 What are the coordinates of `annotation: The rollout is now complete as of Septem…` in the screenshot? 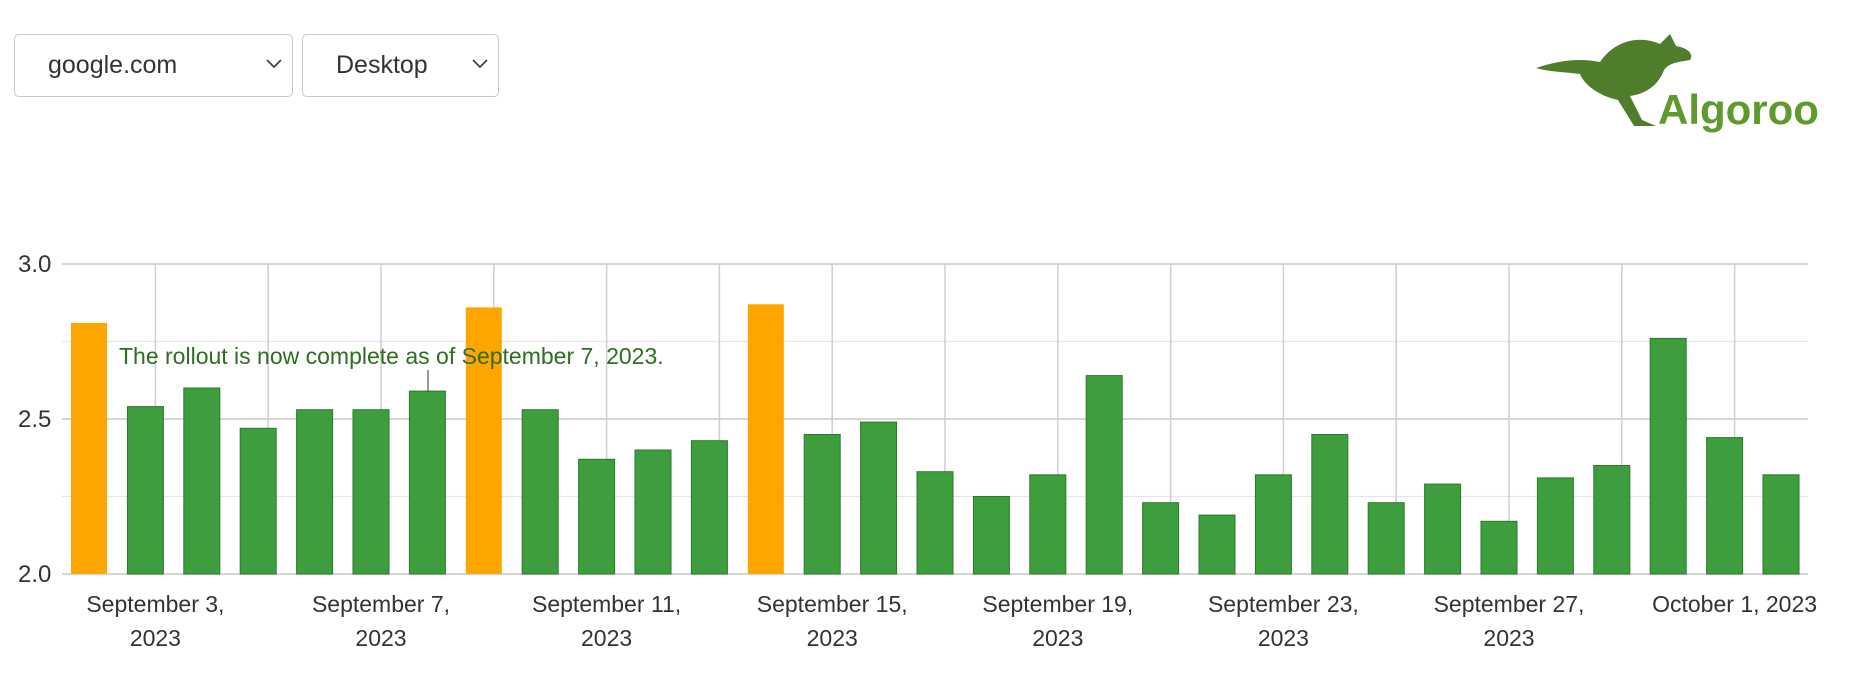 It's located at (391, 356).